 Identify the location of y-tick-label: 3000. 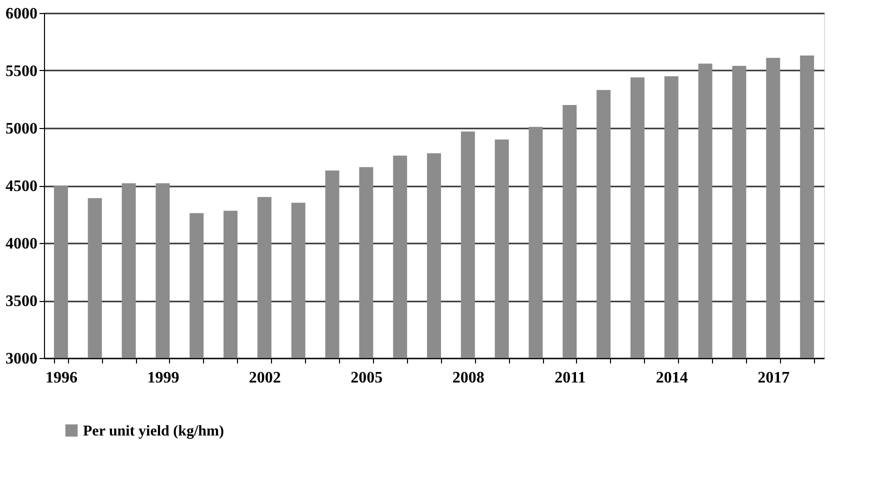
(22, 359).